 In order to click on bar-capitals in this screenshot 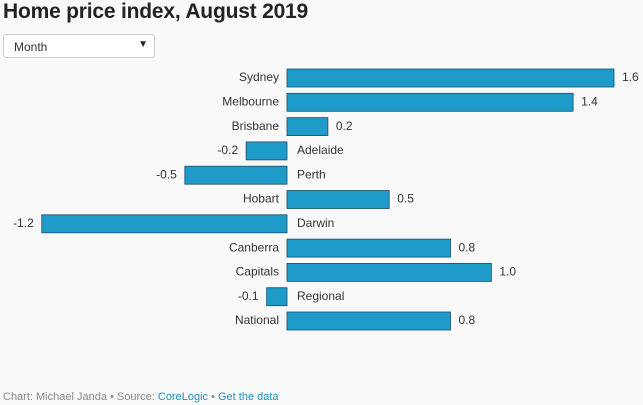, I will do `click(389, 272)`.